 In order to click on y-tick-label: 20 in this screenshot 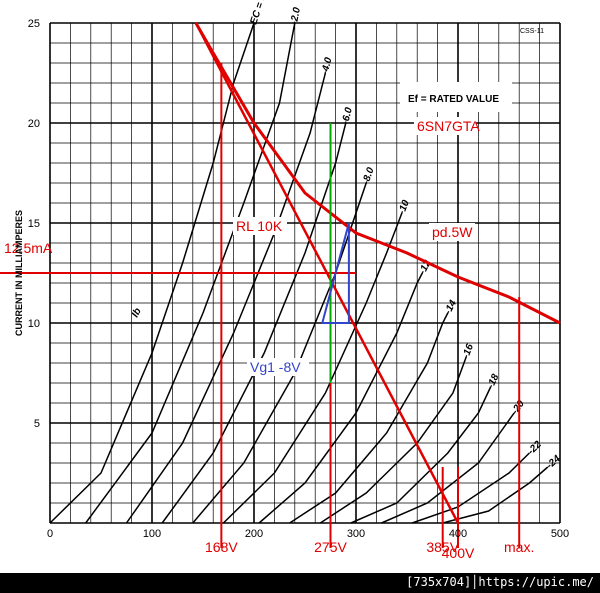, I will do `click(34, 124)`.